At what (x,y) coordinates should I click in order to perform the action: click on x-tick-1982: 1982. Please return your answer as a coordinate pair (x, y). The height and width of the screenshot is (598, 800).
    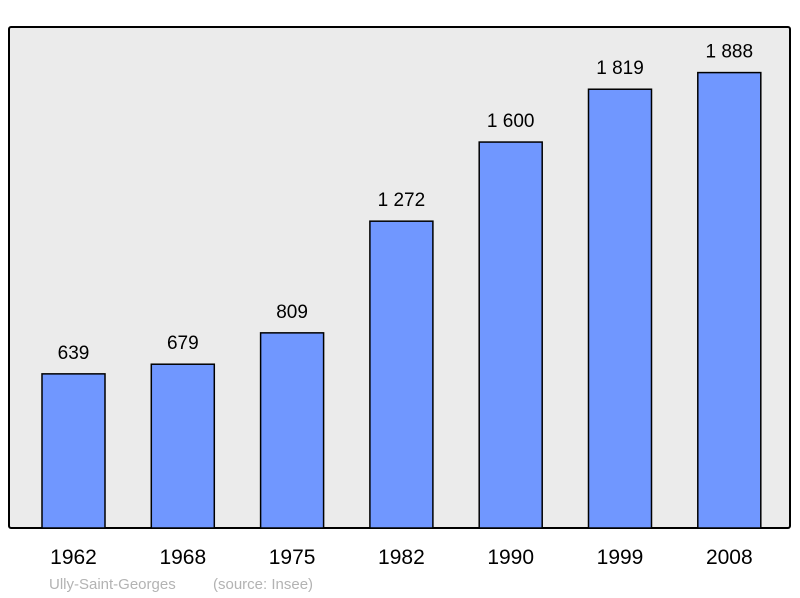
    Looking at the image, I should click on (401, 557).